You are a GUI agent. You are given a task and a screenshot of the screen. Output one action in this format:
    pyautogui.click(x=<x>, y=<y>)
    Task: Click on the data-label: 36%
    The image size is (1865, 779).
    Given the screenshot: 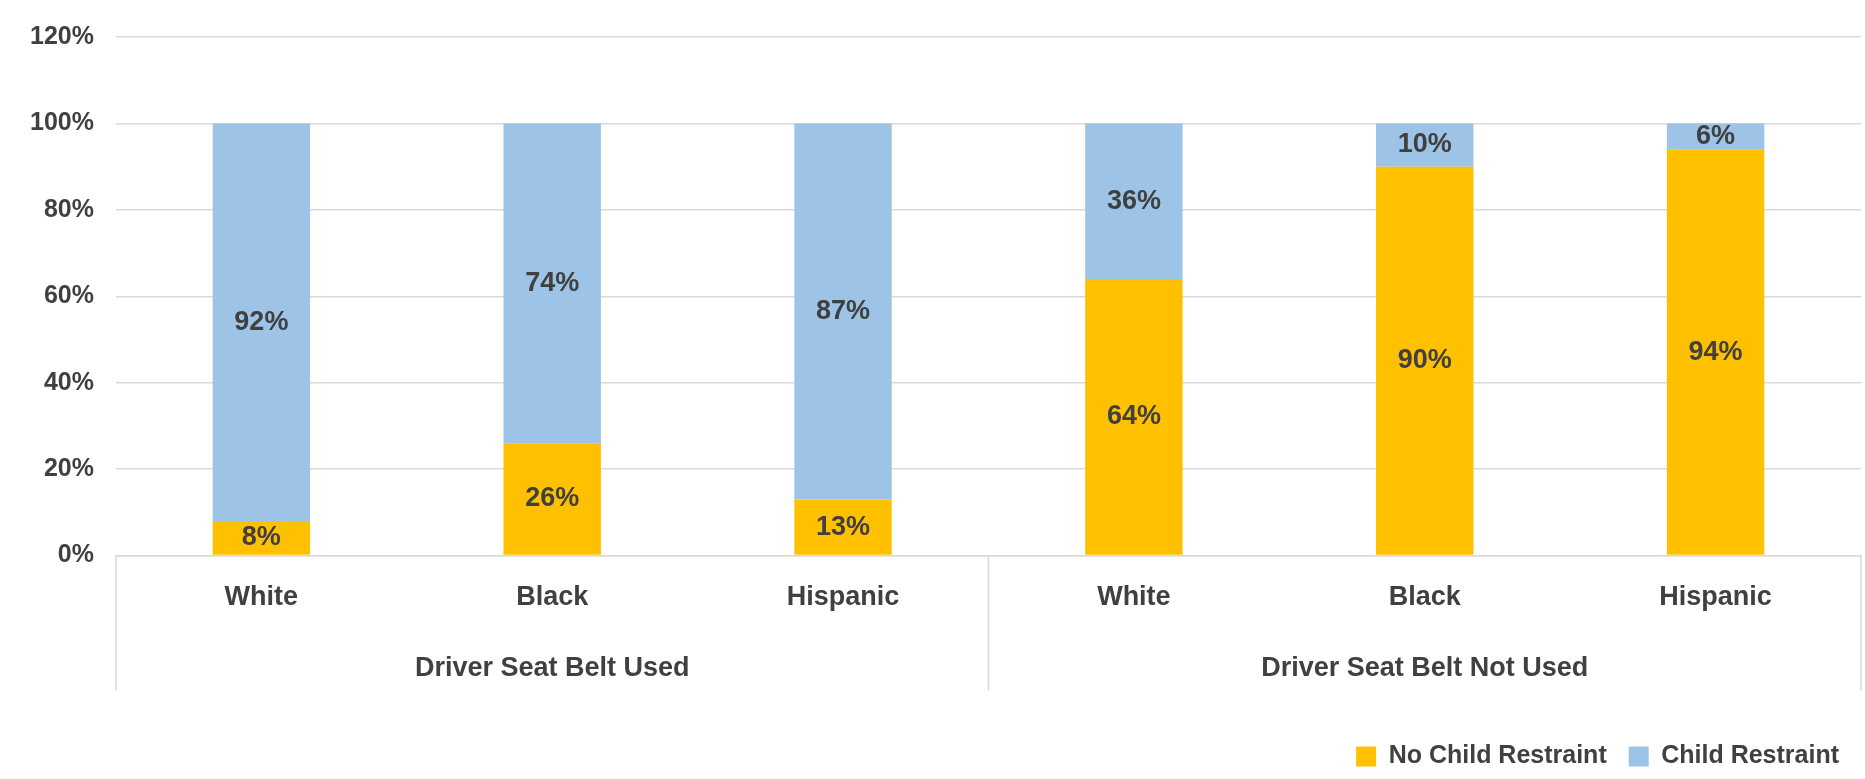 What is the action you would take?
    pyautogui.click(x=1133, y=199)
    